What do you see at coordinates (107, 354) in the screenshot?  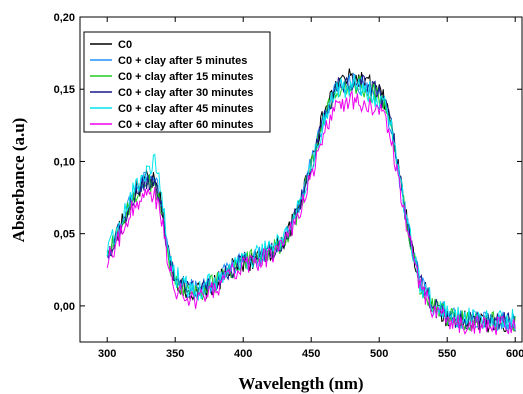 I see `x-tick-label: 300` at bounding box center [107, 354].